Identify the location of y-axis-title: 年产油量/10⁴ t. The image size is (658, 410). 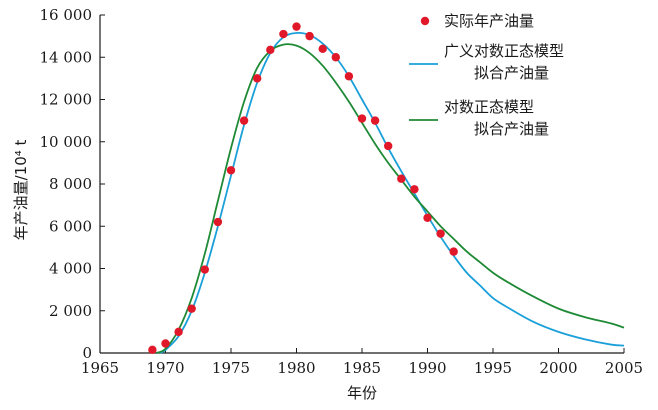
(21, 189).